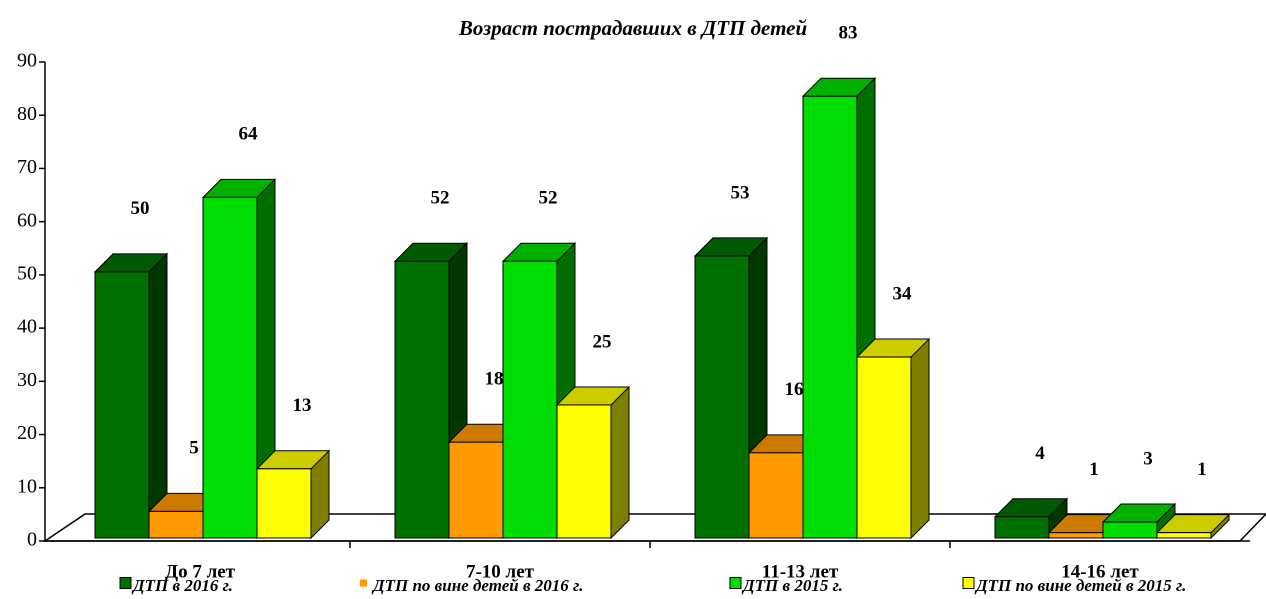 The height and width of the screenshot is (599, 1266). What do you see at coordinates (632, 28) in the screenshot?
I see `chart-title: Возраст пострадавших в ДТП детей` at bounding box center [632, 28].